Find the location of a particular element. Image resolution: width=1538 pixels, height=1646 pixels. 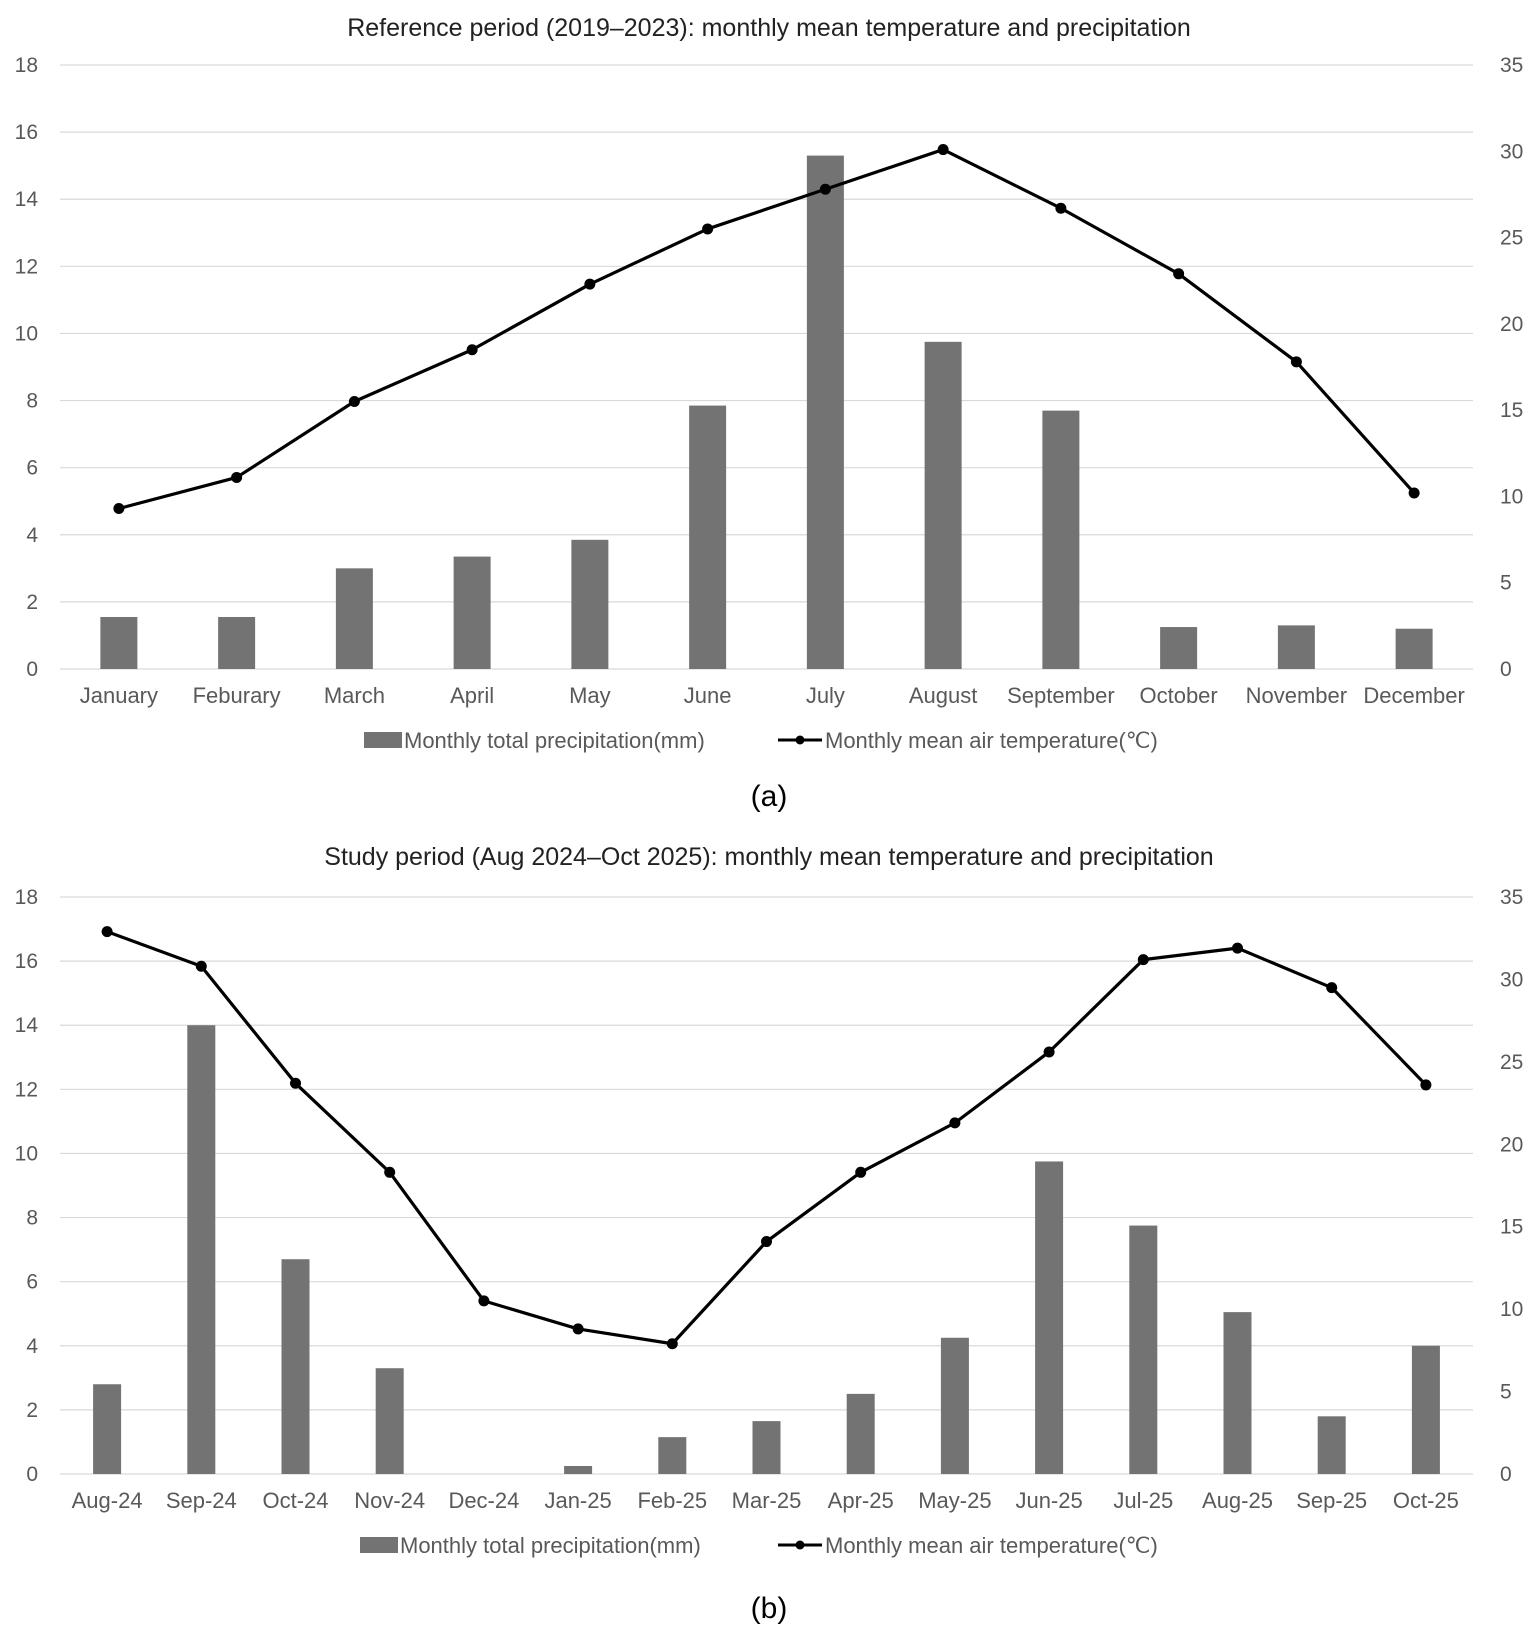

category-tick-label: Sep-24 is located at coordinates (201, 1500).